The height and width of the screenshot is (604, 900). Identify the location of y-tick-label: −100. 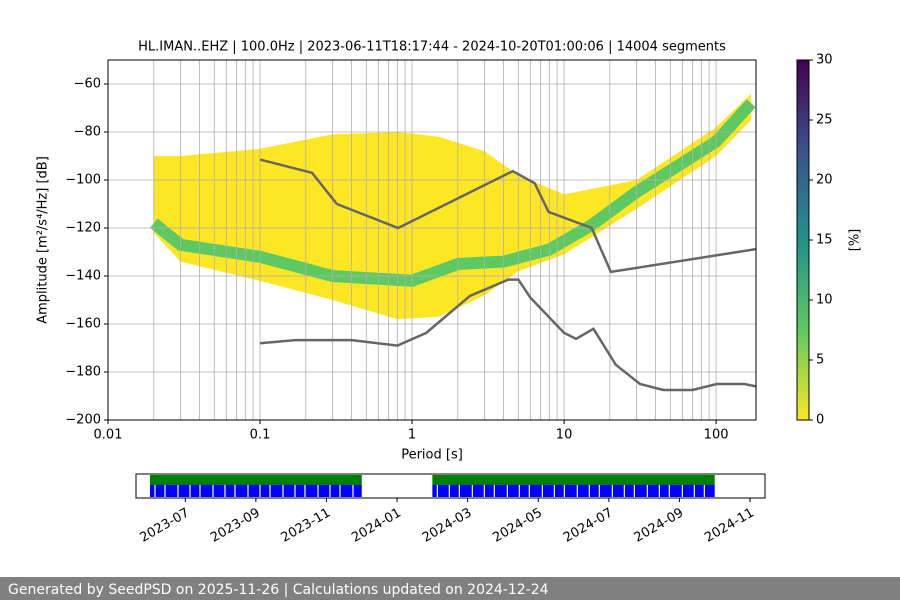
(83, 180).